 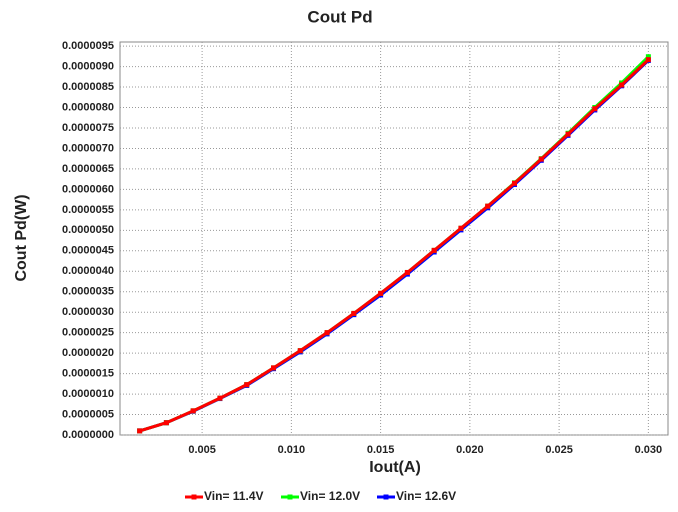 What do you see at coordinates (88, 374) in the screenshot?
I see `y-tick-label: 0.0000015` at bounding box center [88, 374].